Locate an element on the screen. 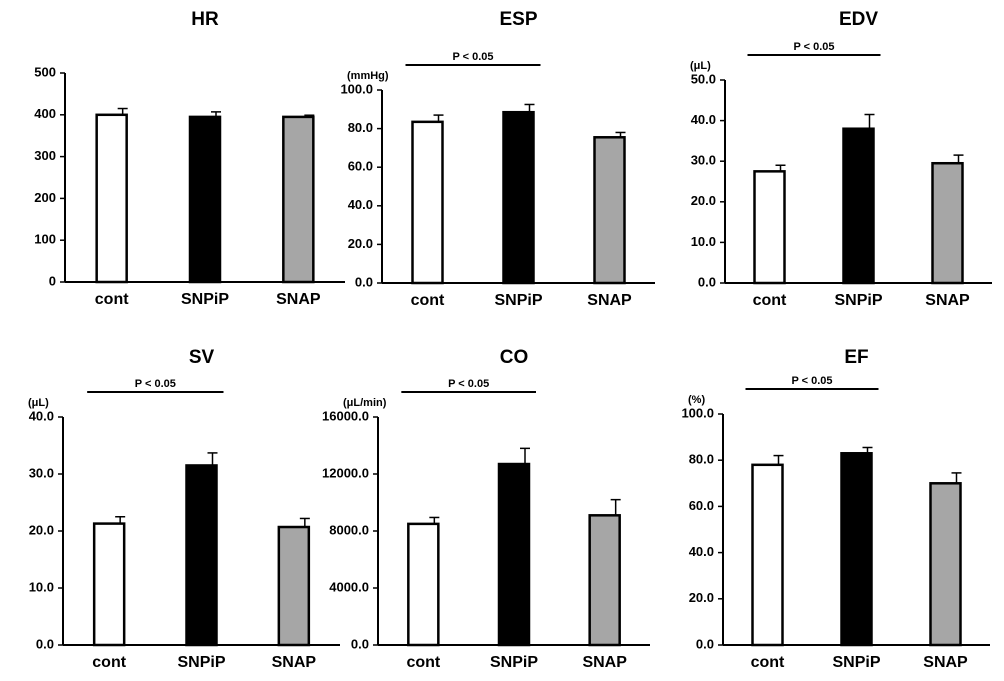 Image resolution: width=1004 pixels, height=681 pixels. y-axis-label: (mmHg) is located at coordinates (368, 76).